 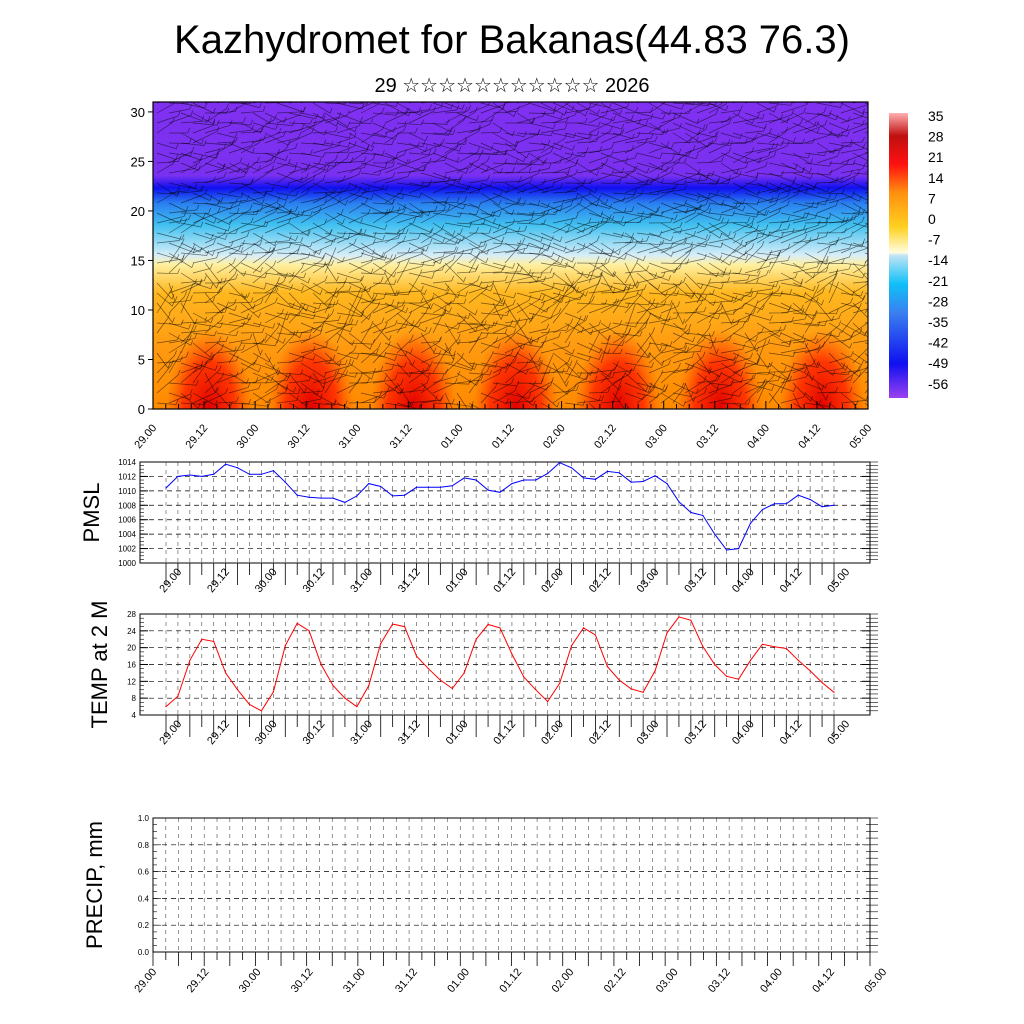 What do you see at coordinates (144, 898) in the screenshot?
I see `y-tick-label: 0.4` at bounding box center [144, 898].